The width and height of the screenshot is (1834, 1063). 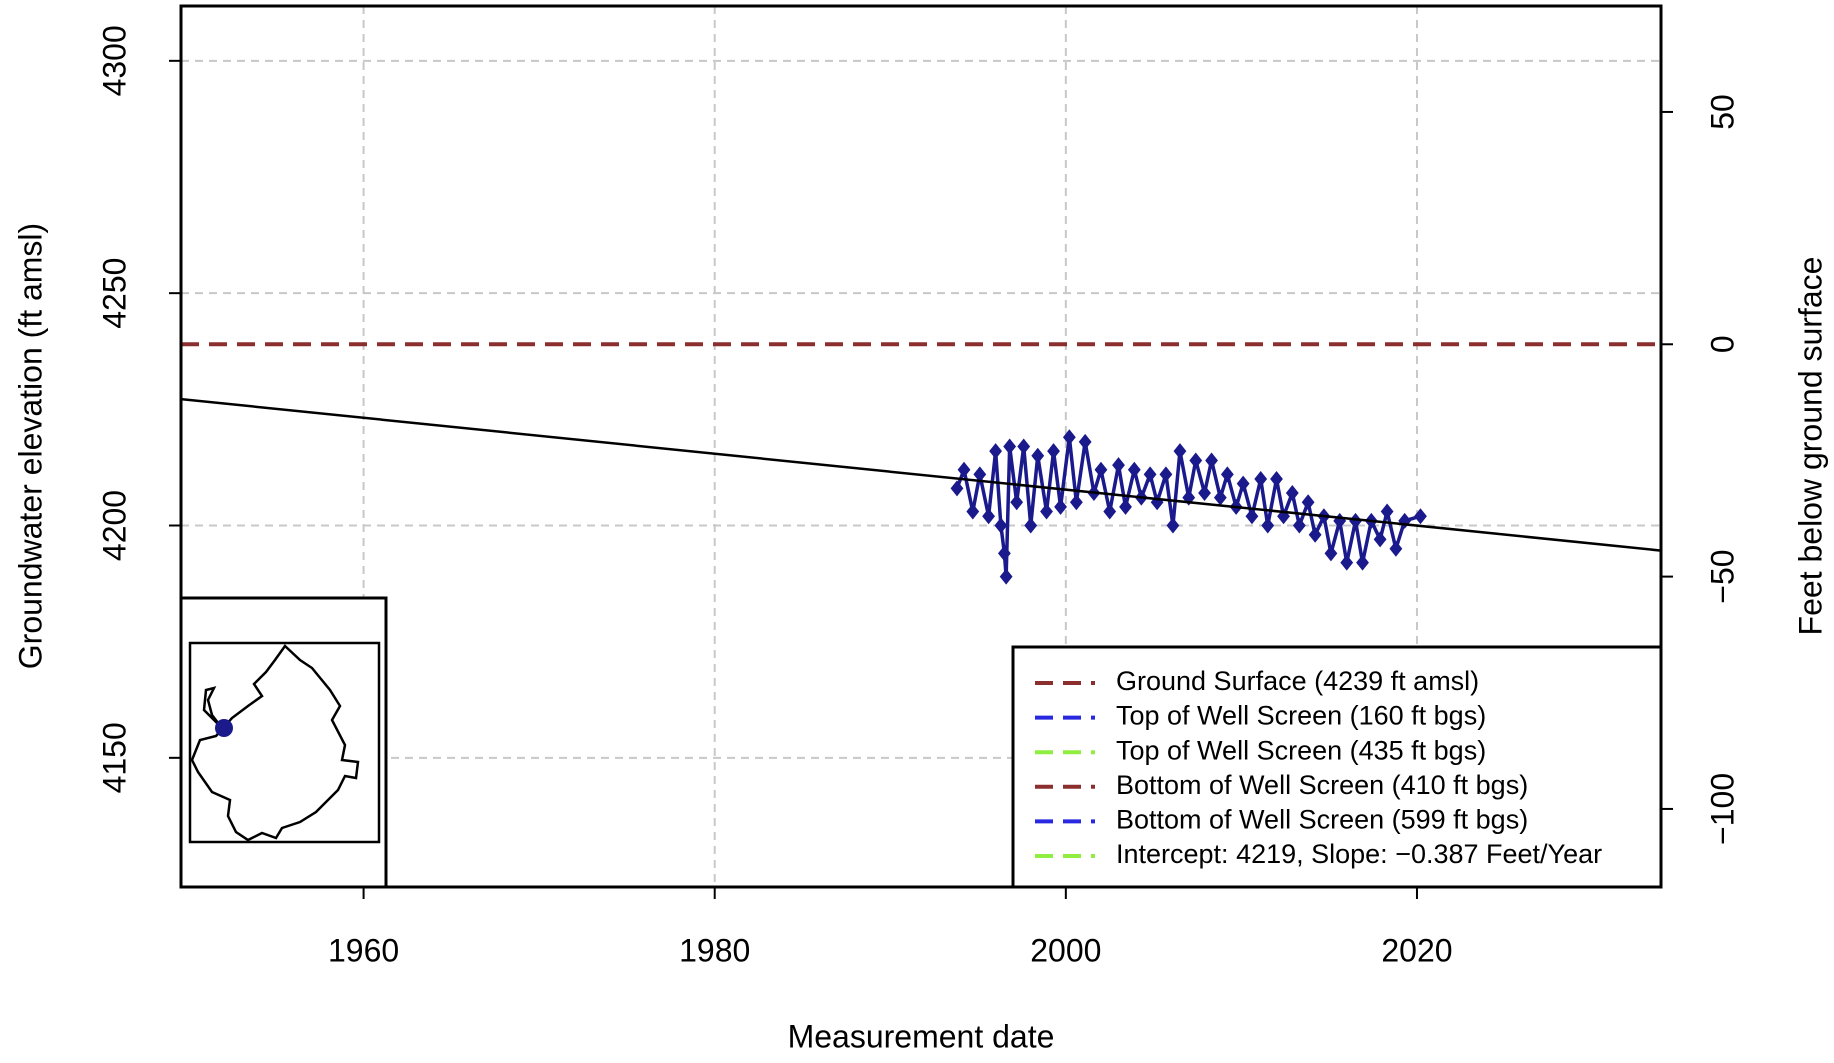 I want to click on inset-frame, so click(x=284, y=742).